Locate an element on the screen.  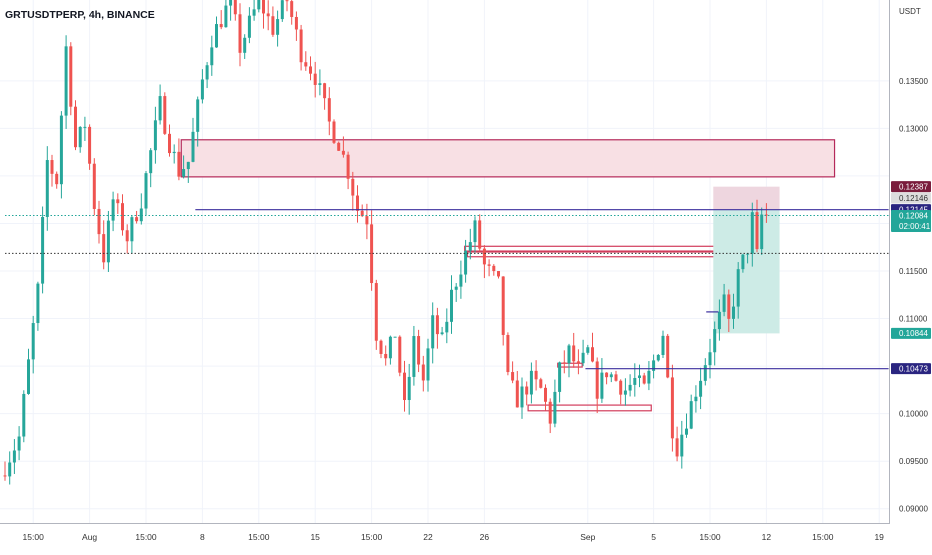
symbol-label: GRTUSDTPERP, 4h, BINANCE is located at coordinates (80, 15).